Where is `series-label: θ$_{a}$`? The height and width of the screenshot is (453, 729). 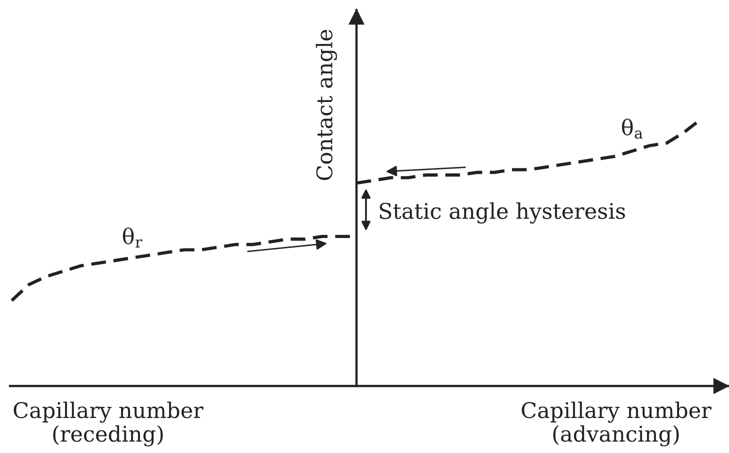 series-label: θ$_{a}$ is located at coordinates (632, 128).